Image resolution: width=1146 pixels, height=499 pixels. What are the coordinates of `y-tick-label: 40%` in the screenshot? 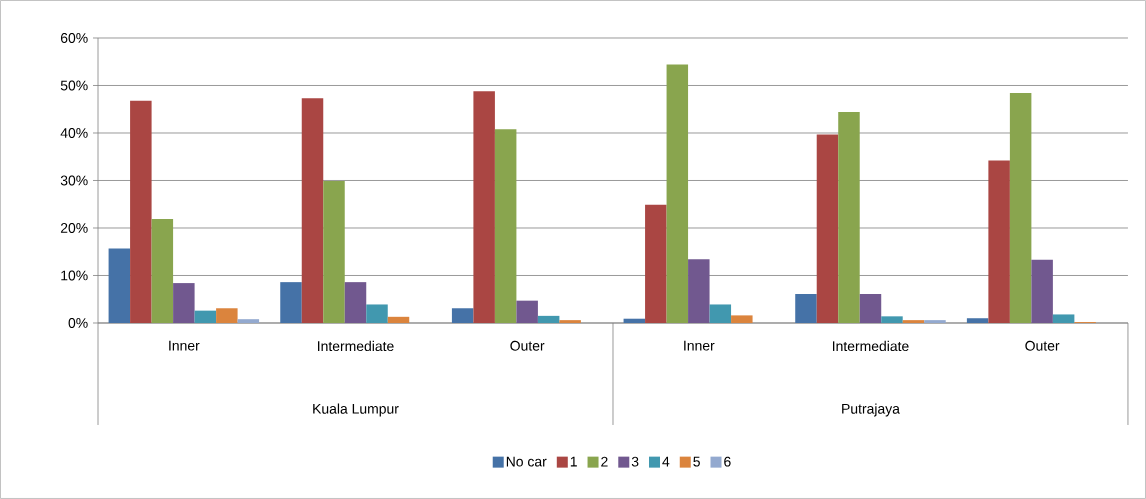 It's located at (74, 133).